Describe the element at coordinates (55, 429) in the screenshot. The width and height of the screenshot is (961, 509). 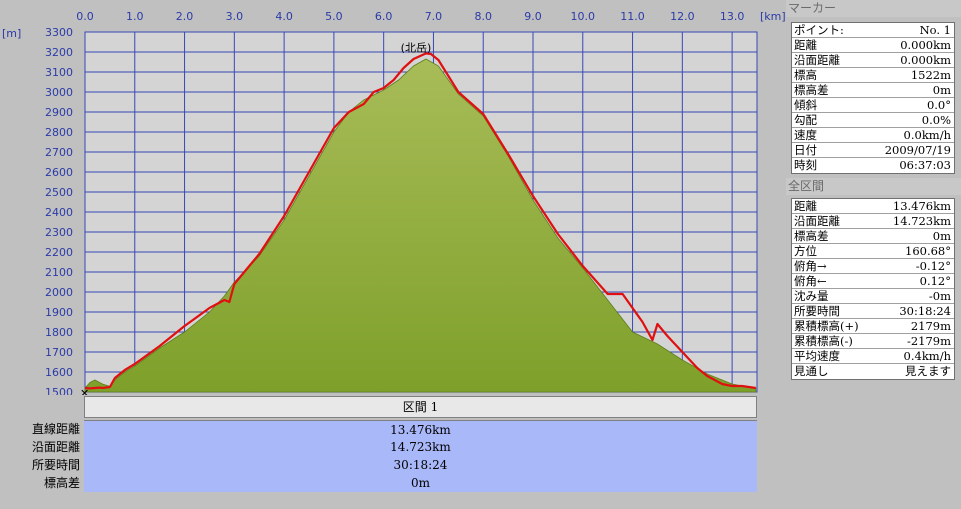
I see `section-row-label: 直線距離` at that location.